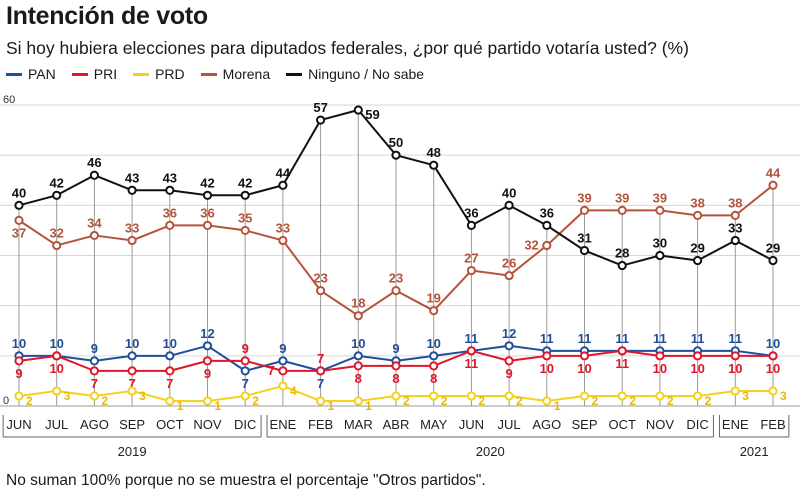  What do you see at coordinates (170, 424) in the screenshot?
I see `x-tick-label: OCT` at bounding box center [170, 424].